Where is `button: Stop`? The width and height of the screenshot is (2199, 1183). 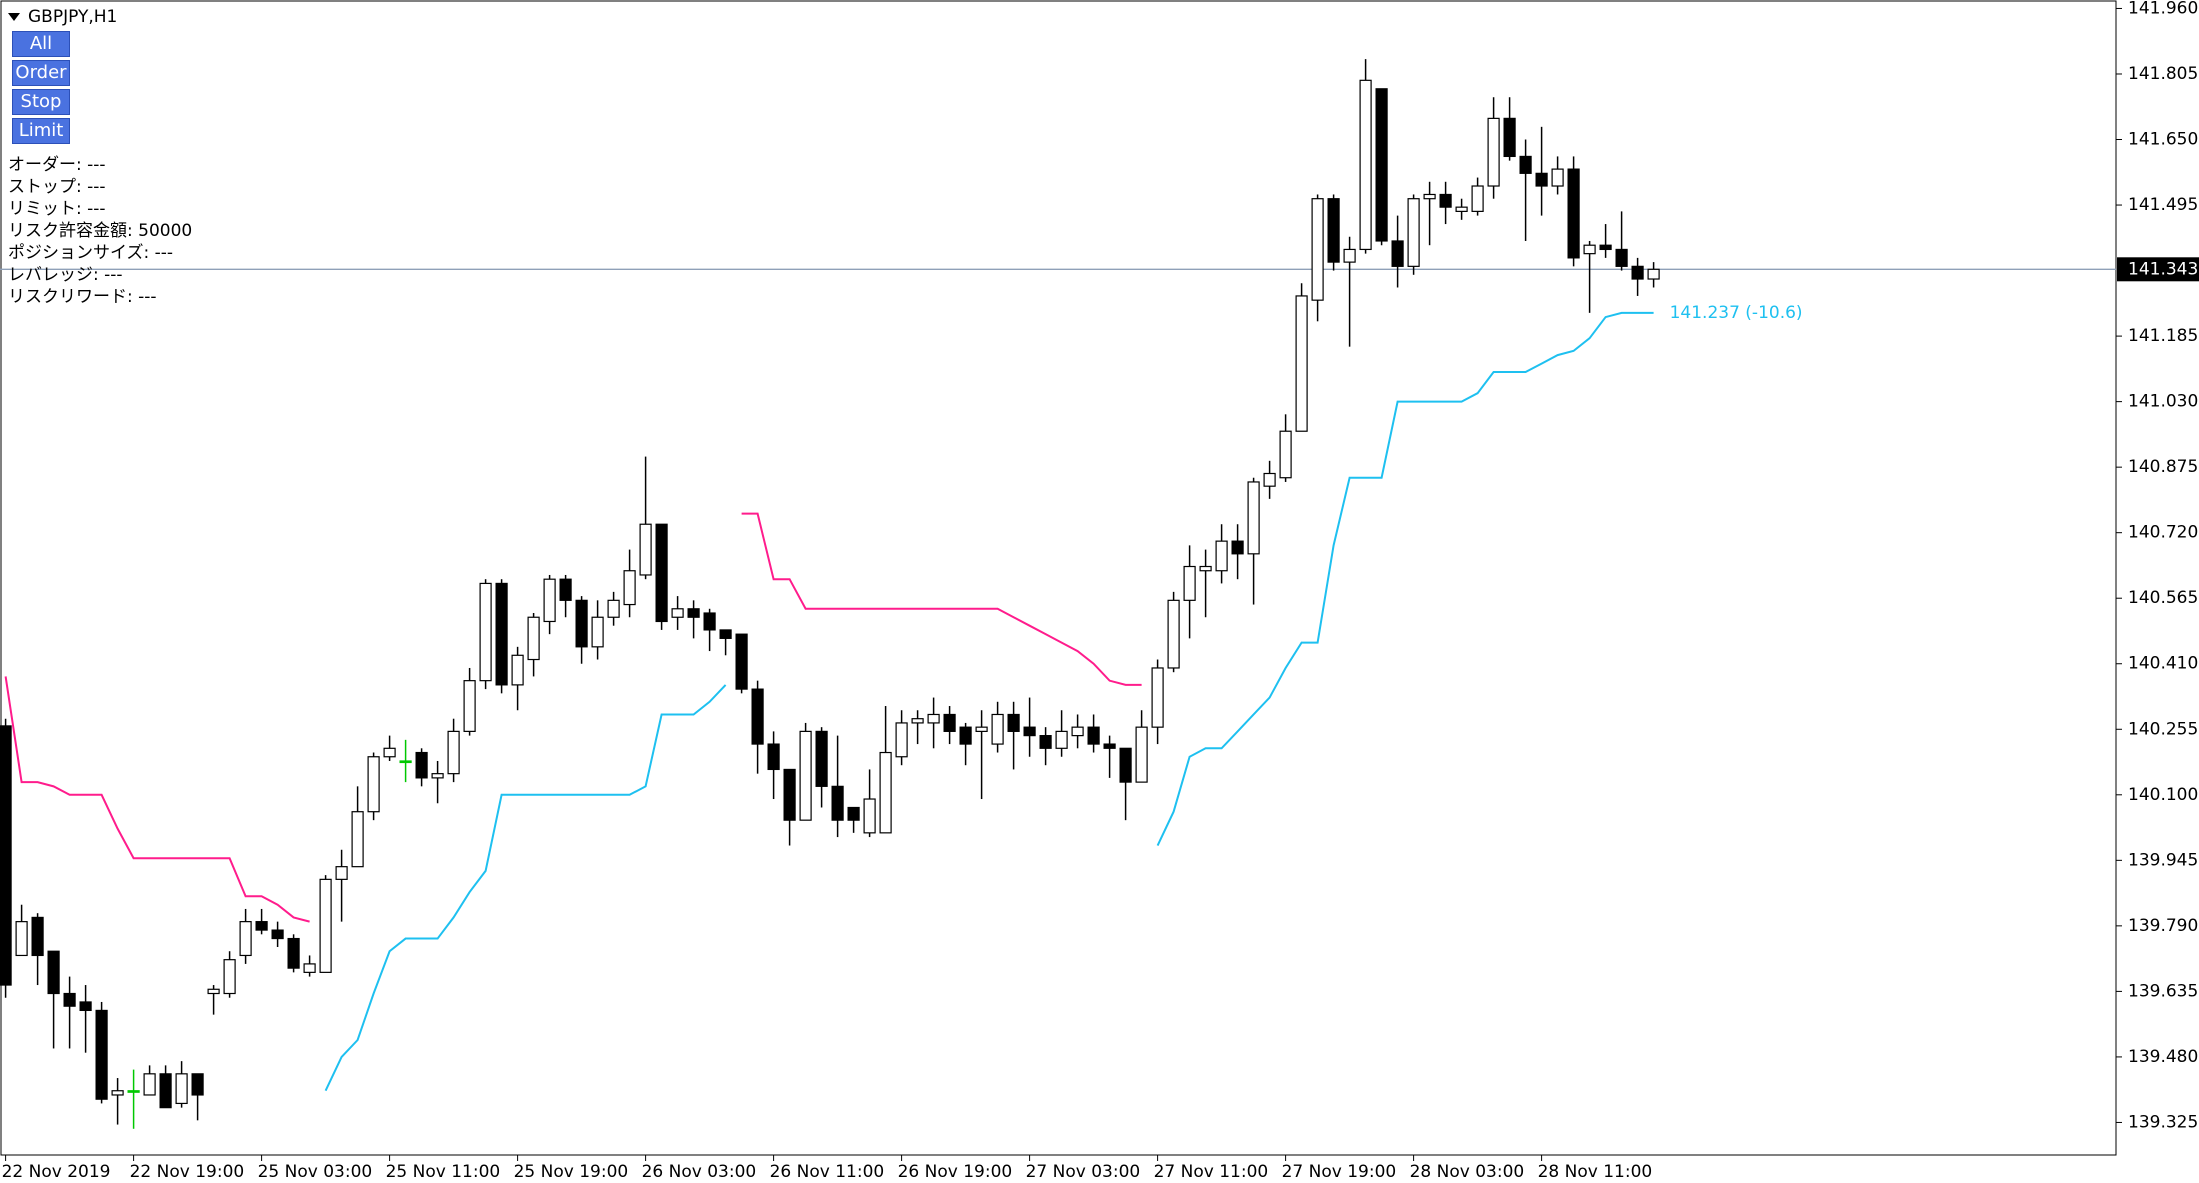 button: Stop is located at coordinates (41, 102).